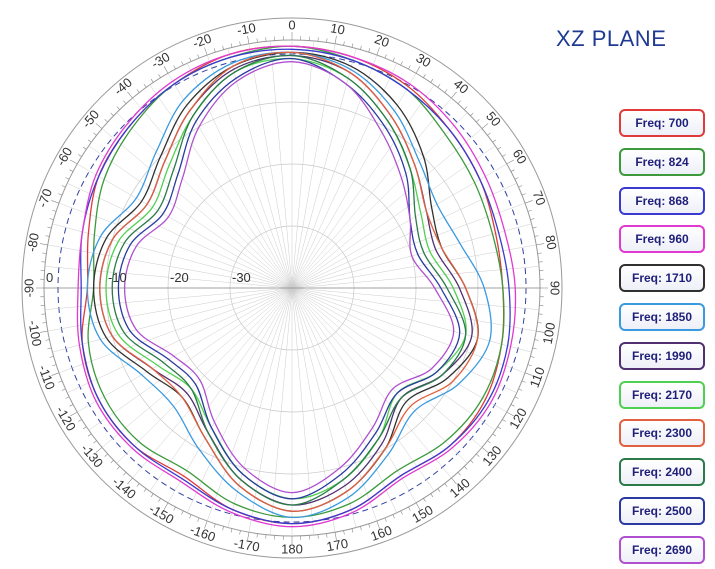  I want to click on angle-tick-label: 180, so click(292, 548).